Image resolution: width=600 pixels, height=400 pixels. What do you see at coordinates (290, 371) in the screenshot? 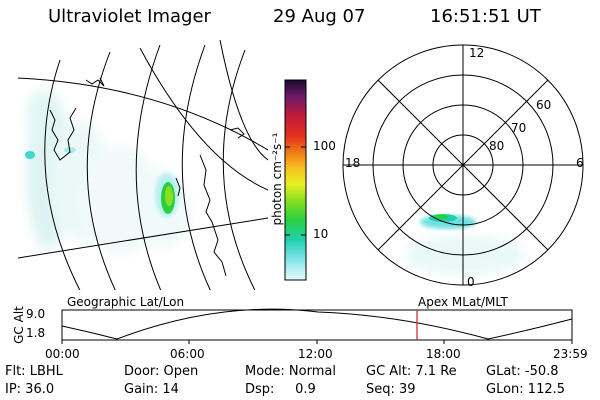
I see `param-mode: Mode: Normal` at bounding box center [290, 371].